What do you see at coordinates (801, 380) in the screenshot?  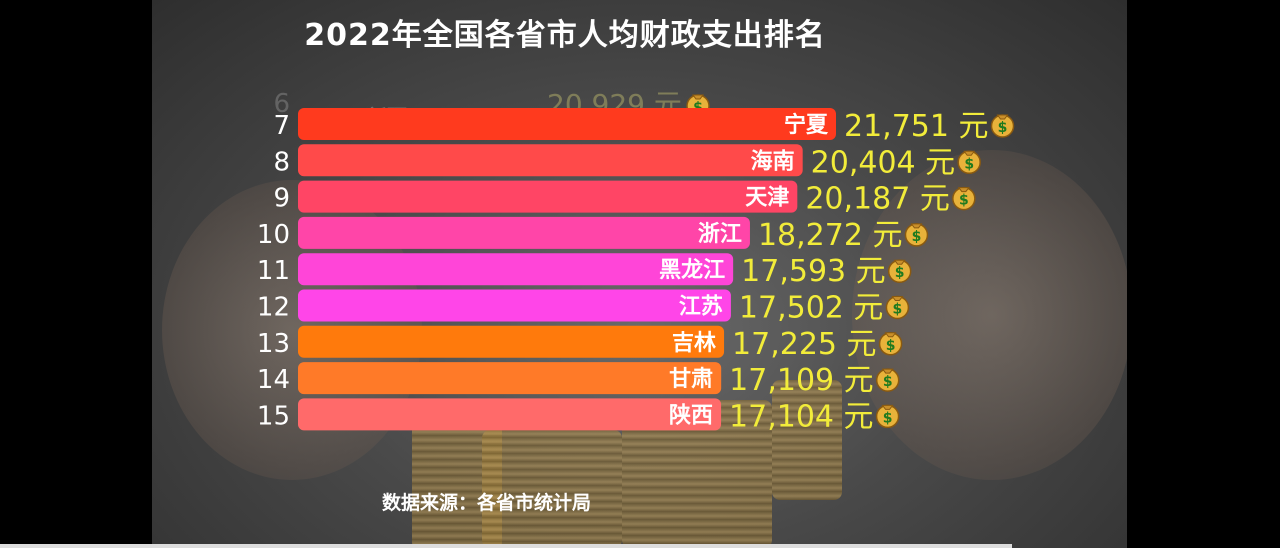 I see `bar-value-label: 17,109 元` at bounding box center [801, 380].